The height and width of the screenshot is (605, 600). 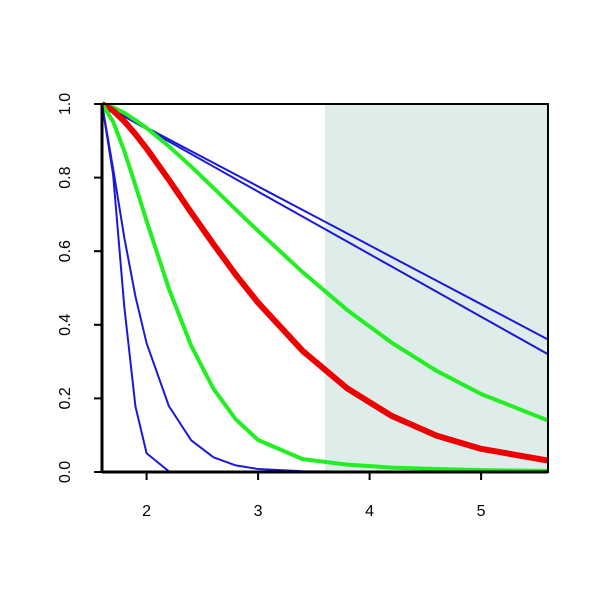 I want to click on x-tick-label: 4, so click(x=369, y=511).